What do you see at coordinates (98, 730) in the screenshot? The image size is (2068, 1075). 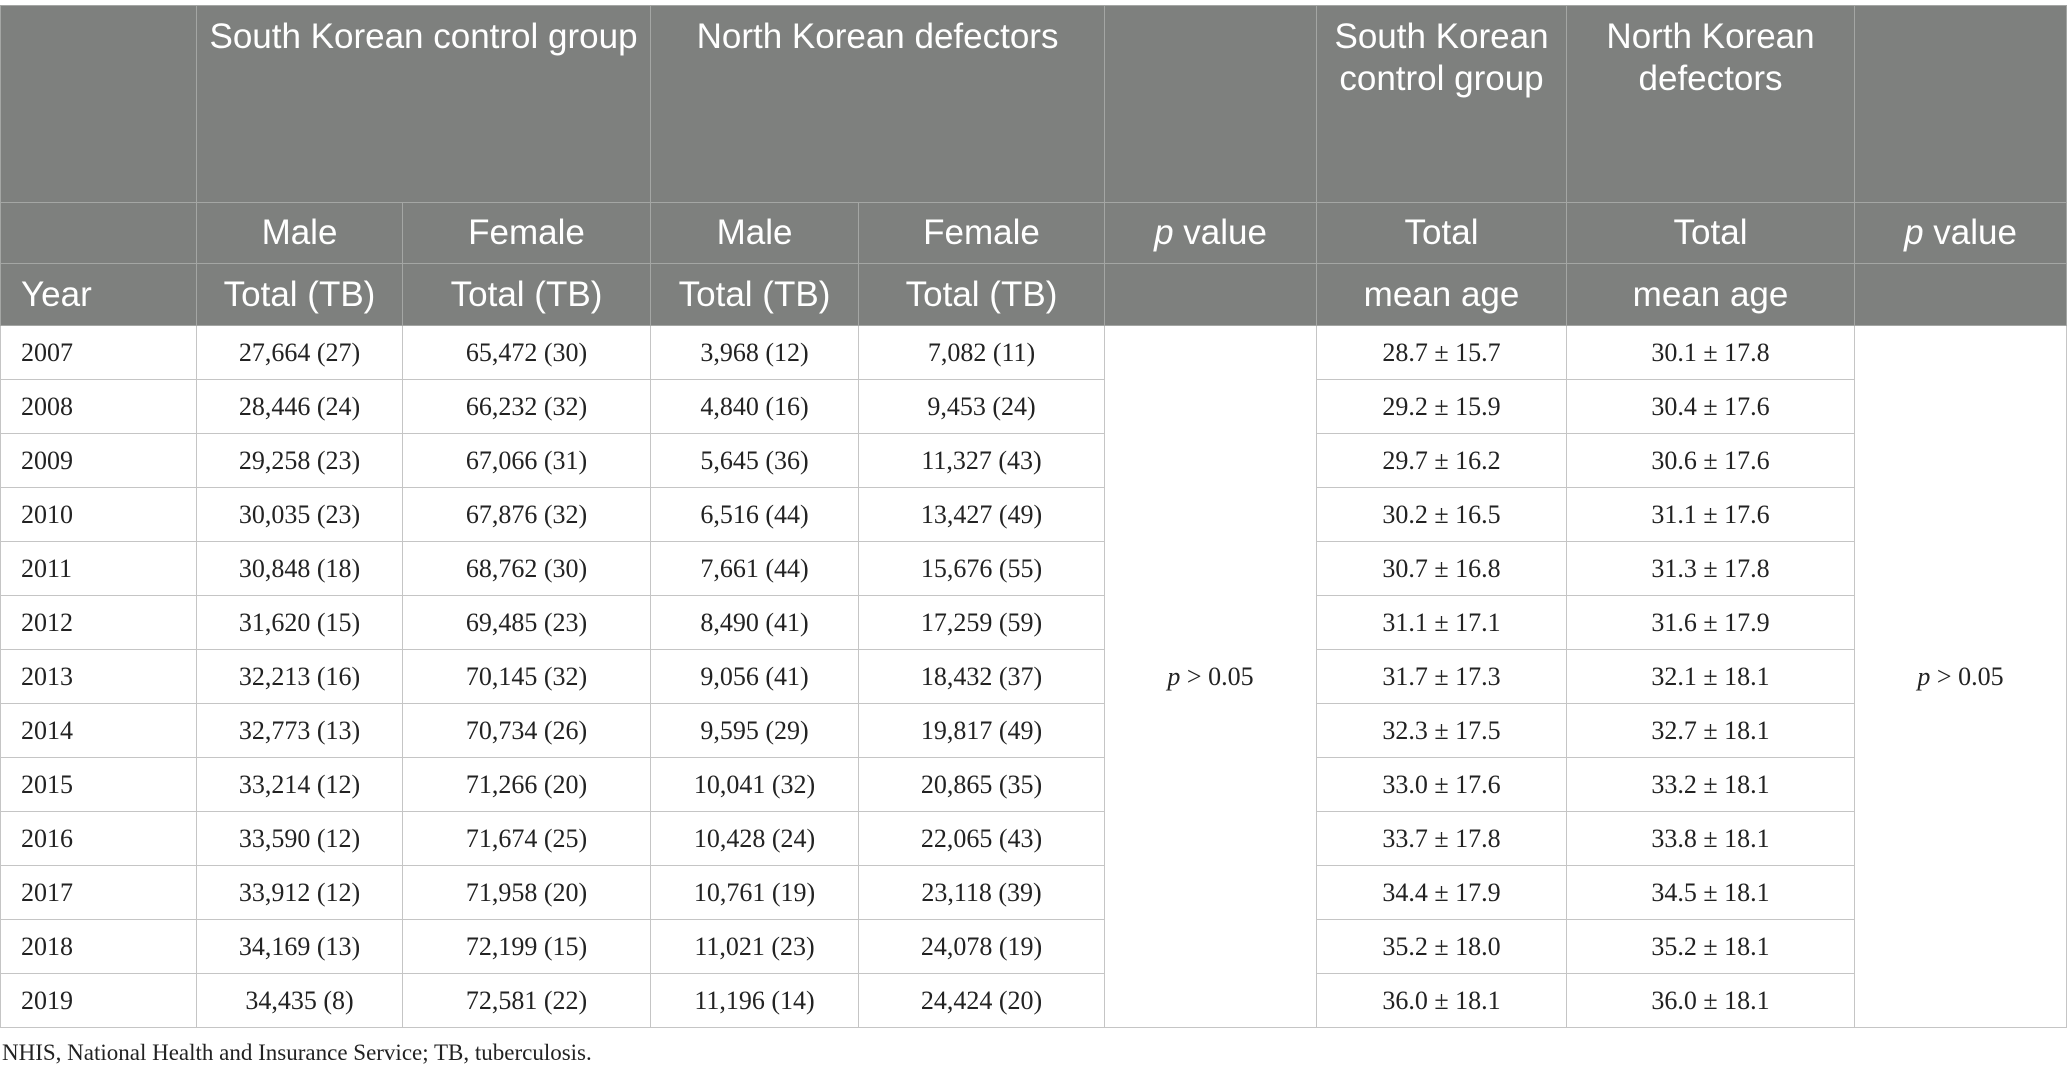 I see `year-cell: 2014` at bounding box center [98, 730].